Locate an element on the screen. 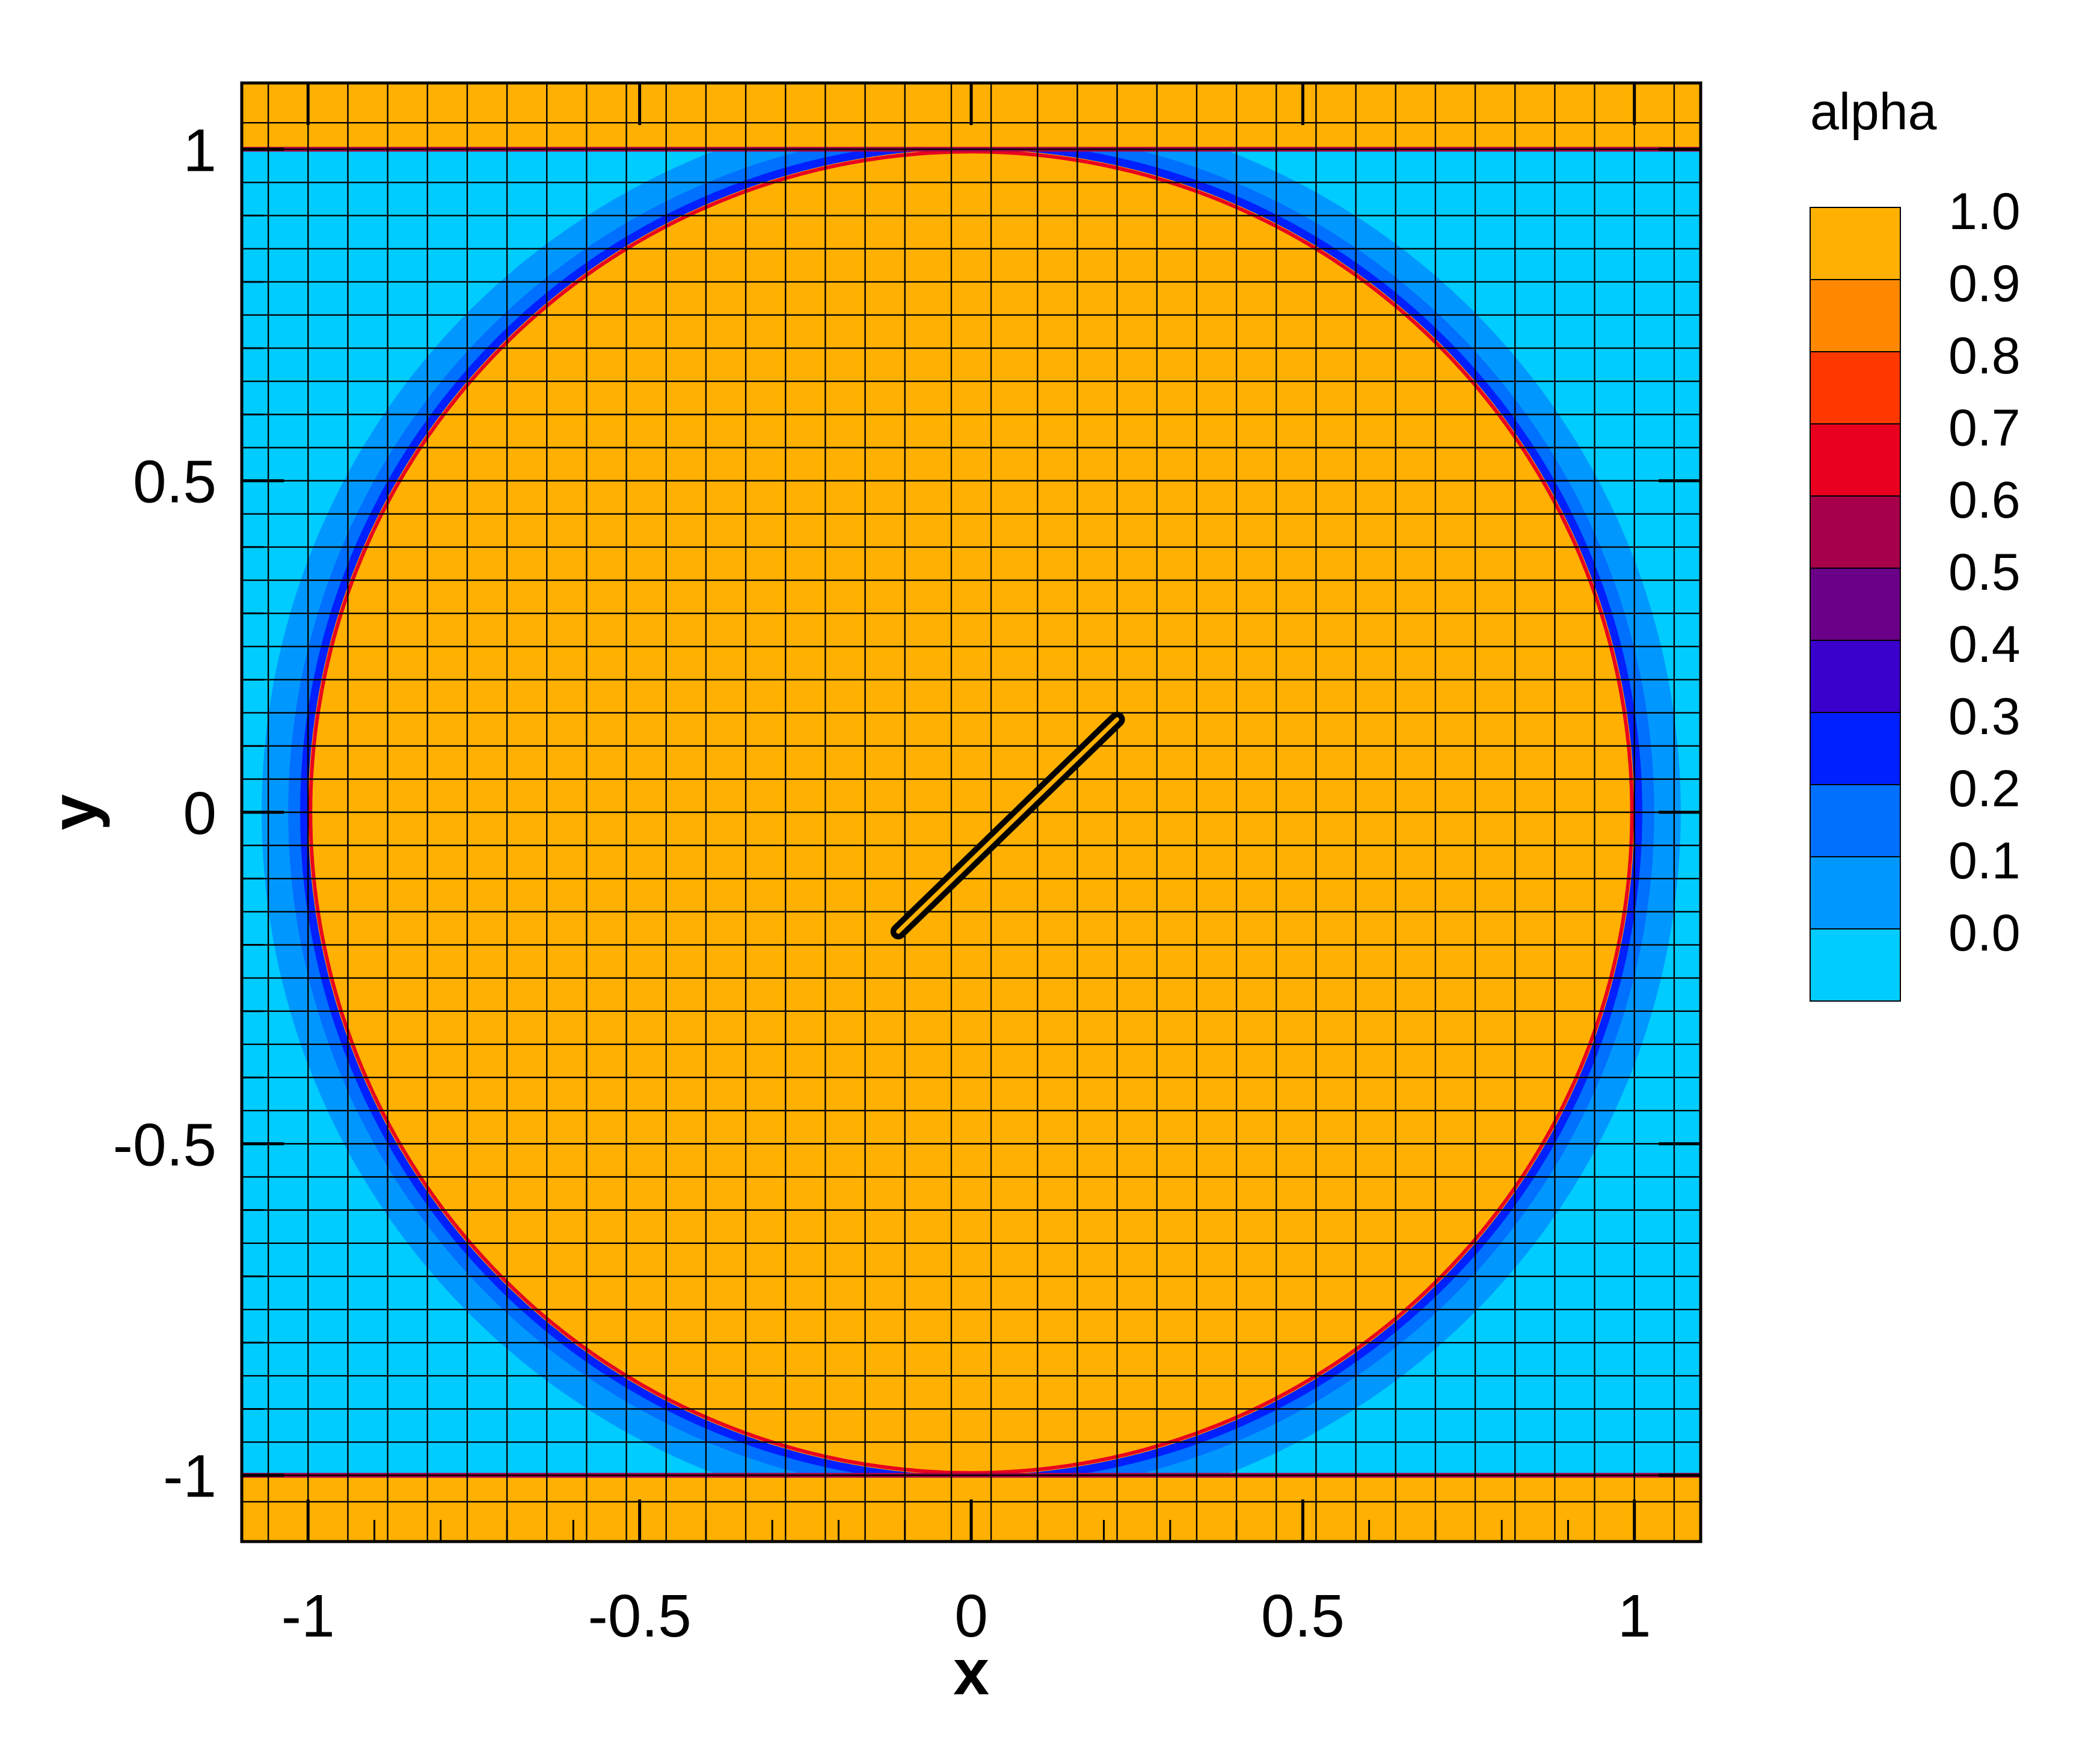  legend-label: 0.1 is located at coordinates (1984, 861).